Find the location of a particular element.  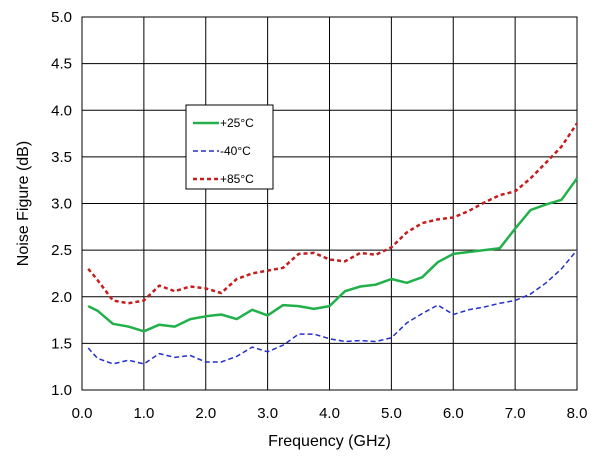

legend-label: -40°C is located at coordinates (235, 151).